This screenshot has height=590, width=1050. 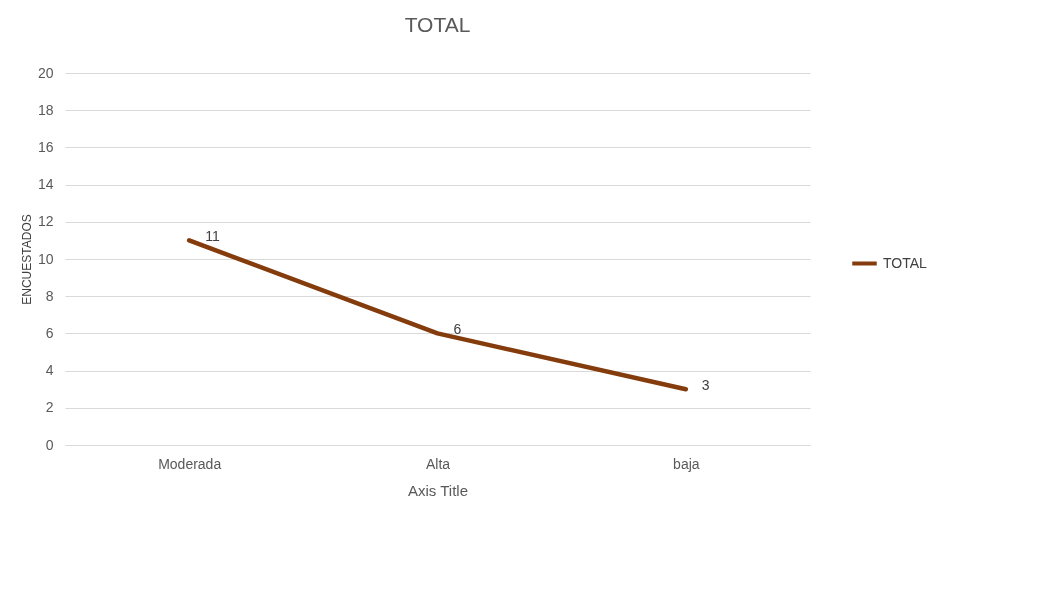 I want to click on x-tick-label: baja, so click(x=686, y=463).